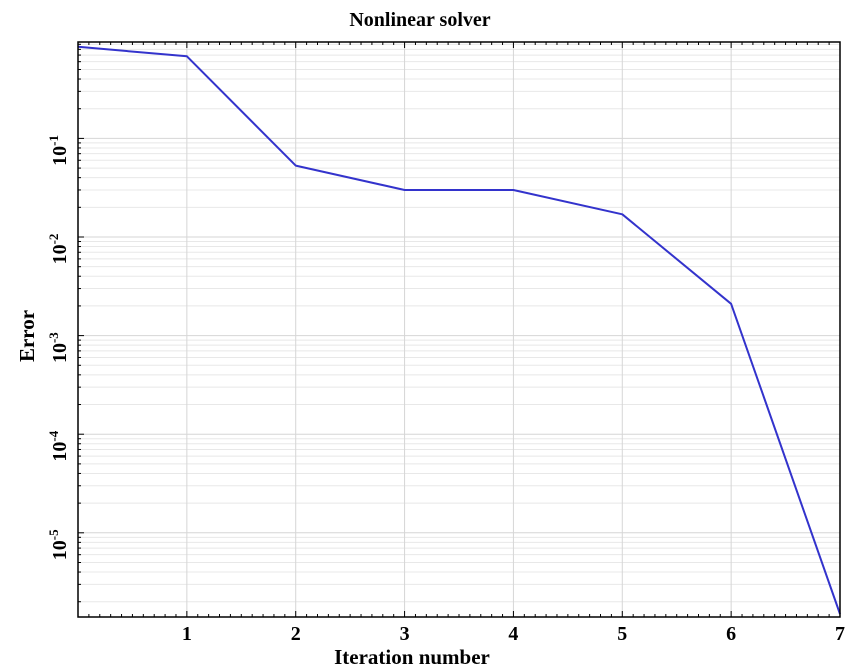  What do you see at coordinates (58, 249) in the screenshot?
I see `y-tick-label: 10-2` at bounding box center [58, 249].